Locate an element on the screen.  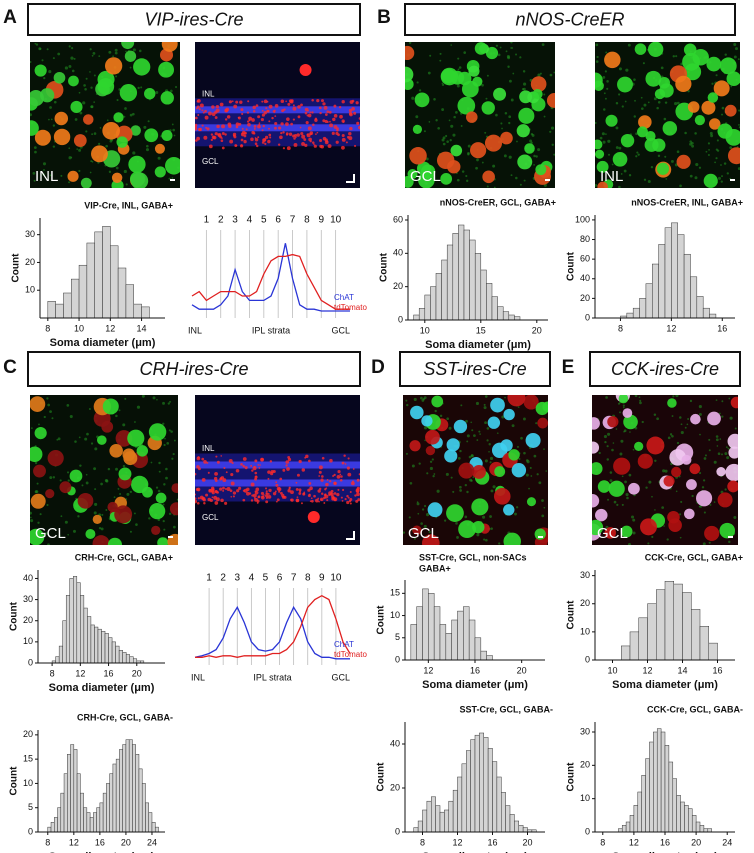
soma is located at coordinates (305, 70).